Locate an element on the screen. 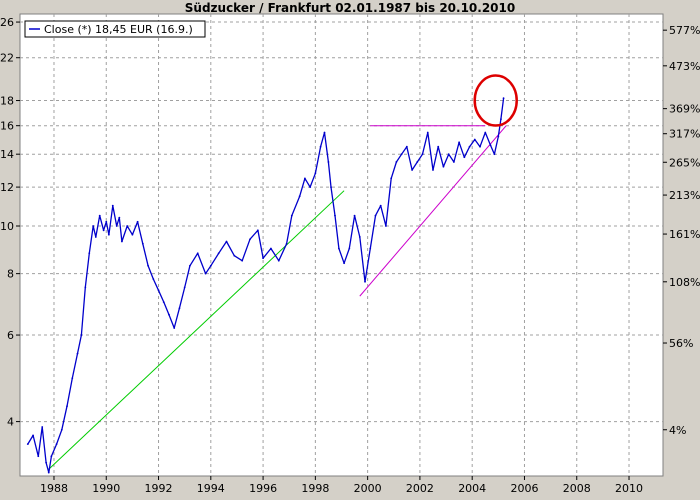  x-tick-label: 2002 is located at coordinates (420, 488).